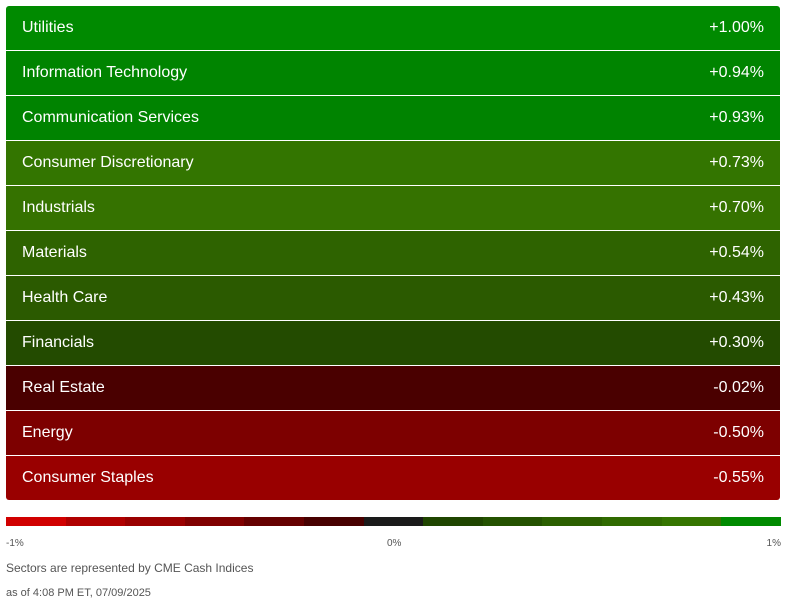 This screenshot has width=789, height=607. Describe the element at coordinates (88, 477) in the screenshot. I see `sector-name: Consumer Staples` at that location.